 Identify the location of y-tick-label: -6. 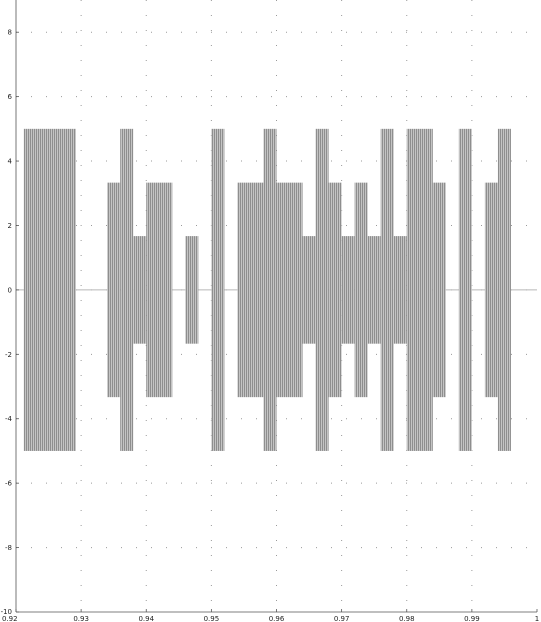
(9, 484).